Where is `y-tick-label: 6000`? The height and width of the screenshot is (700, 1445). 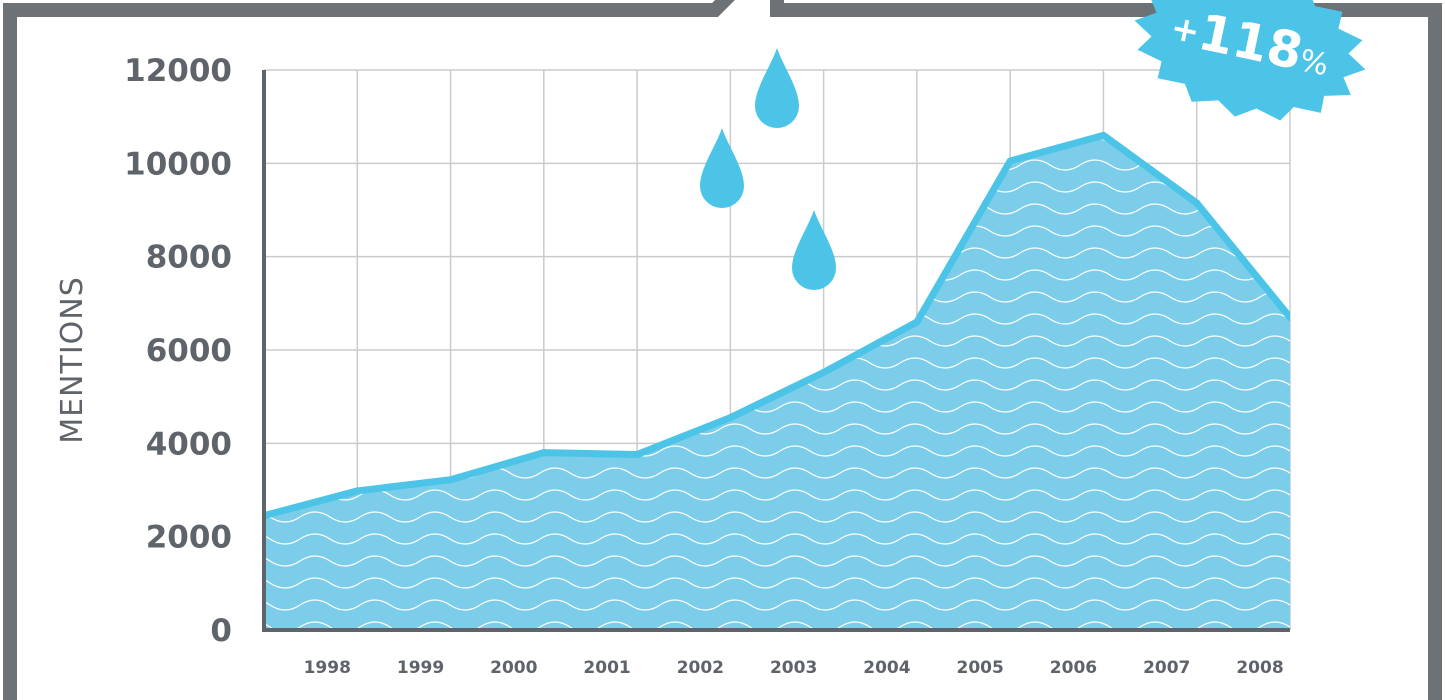 y-tick-label: 6000 is located at coordinates (189, 351).